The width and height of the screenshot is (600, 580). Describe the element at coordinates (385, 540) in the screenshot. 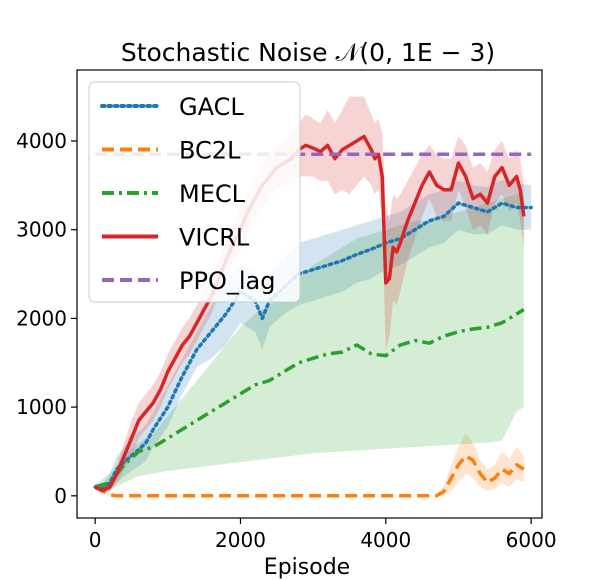

I see `x-tick-label: 4000` at that location.